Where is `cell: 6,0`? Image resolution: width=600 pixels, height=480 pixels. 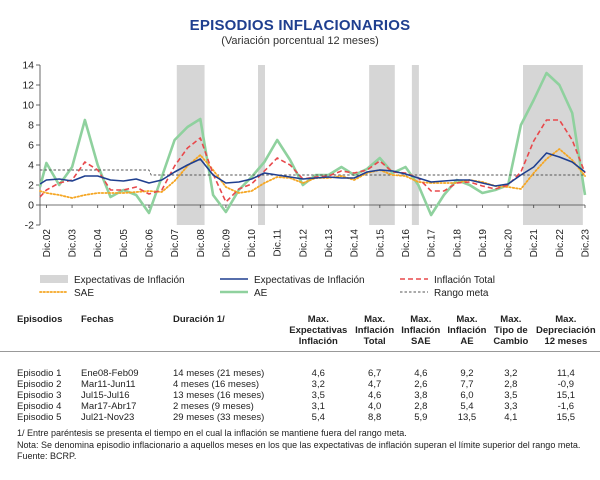
cell: 6,0 is located at coordinates (467, 395).